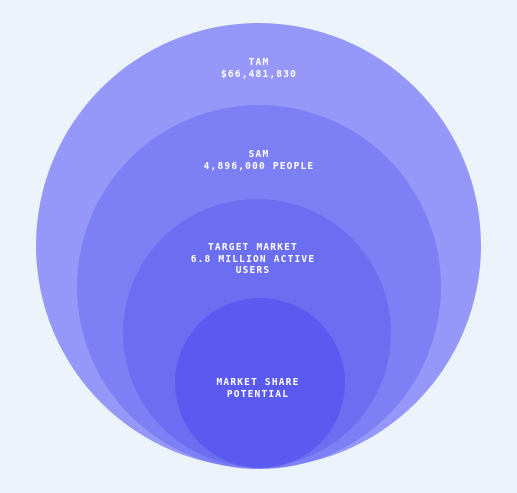 The width and height of the screenshot is (517, 493). Describe the element at coordinates (259, 62) in the screenshot. I see `tam-title: TAM` at that location.